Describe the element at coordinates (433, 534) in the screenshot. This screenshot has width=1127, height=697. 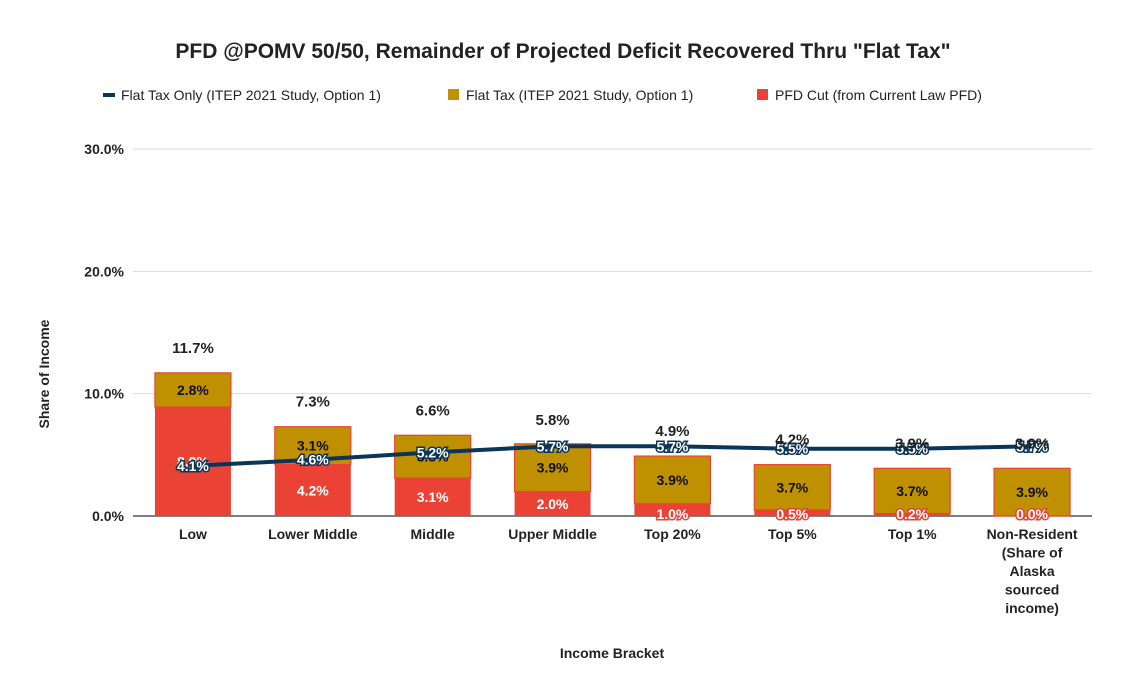
I see `x-tick-label: Middle` at that location.